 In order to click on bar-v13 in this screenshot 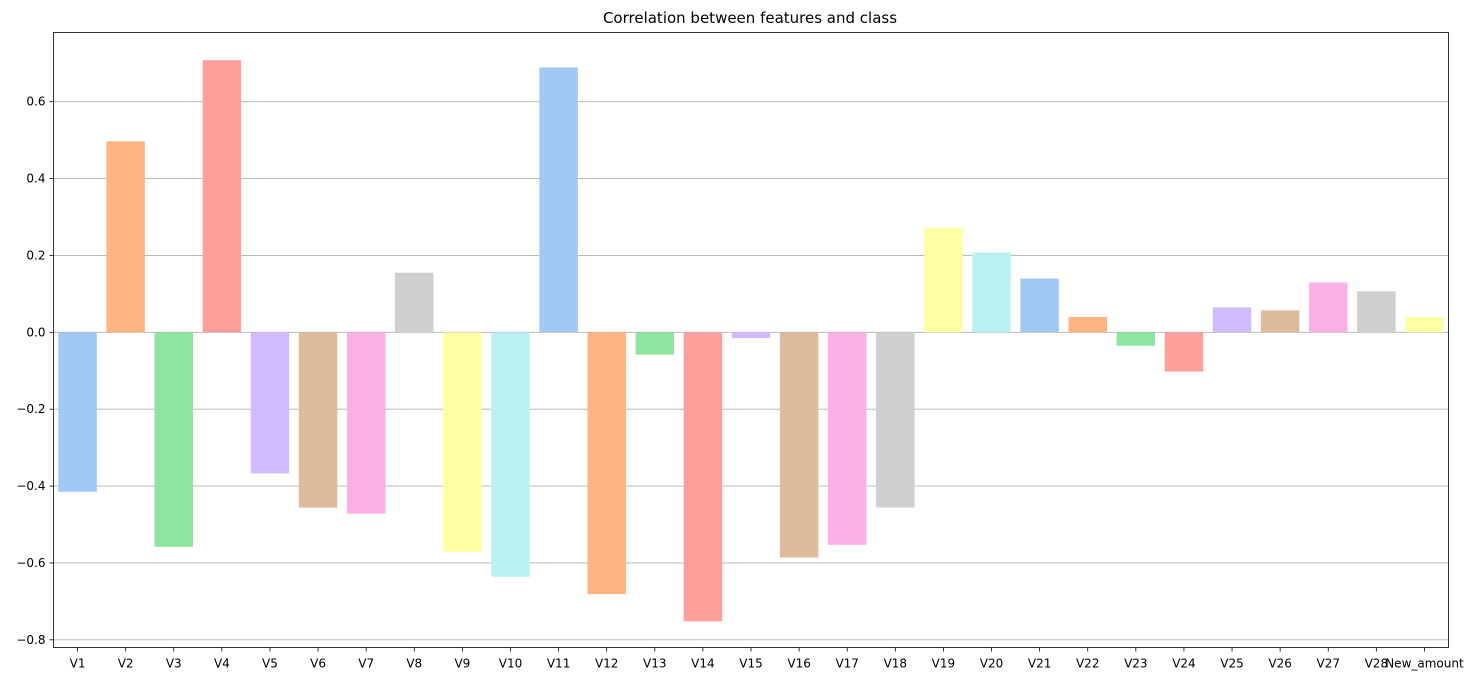, I will do `click(655, 343)`.